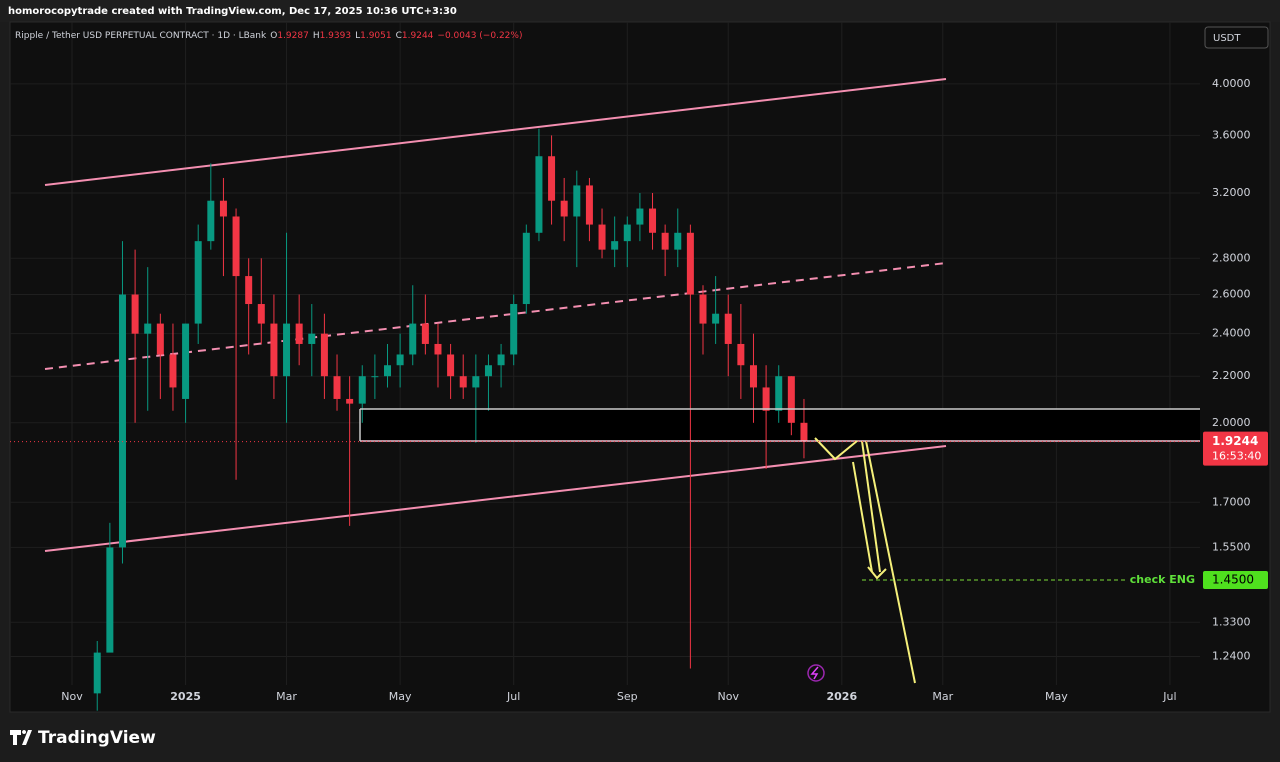 The width and height of the screenshot is (1280, 762). Describe the element at coordinates (1231, 501) in the screenshot. I see `y-tick-label: 1.7000` at that location.